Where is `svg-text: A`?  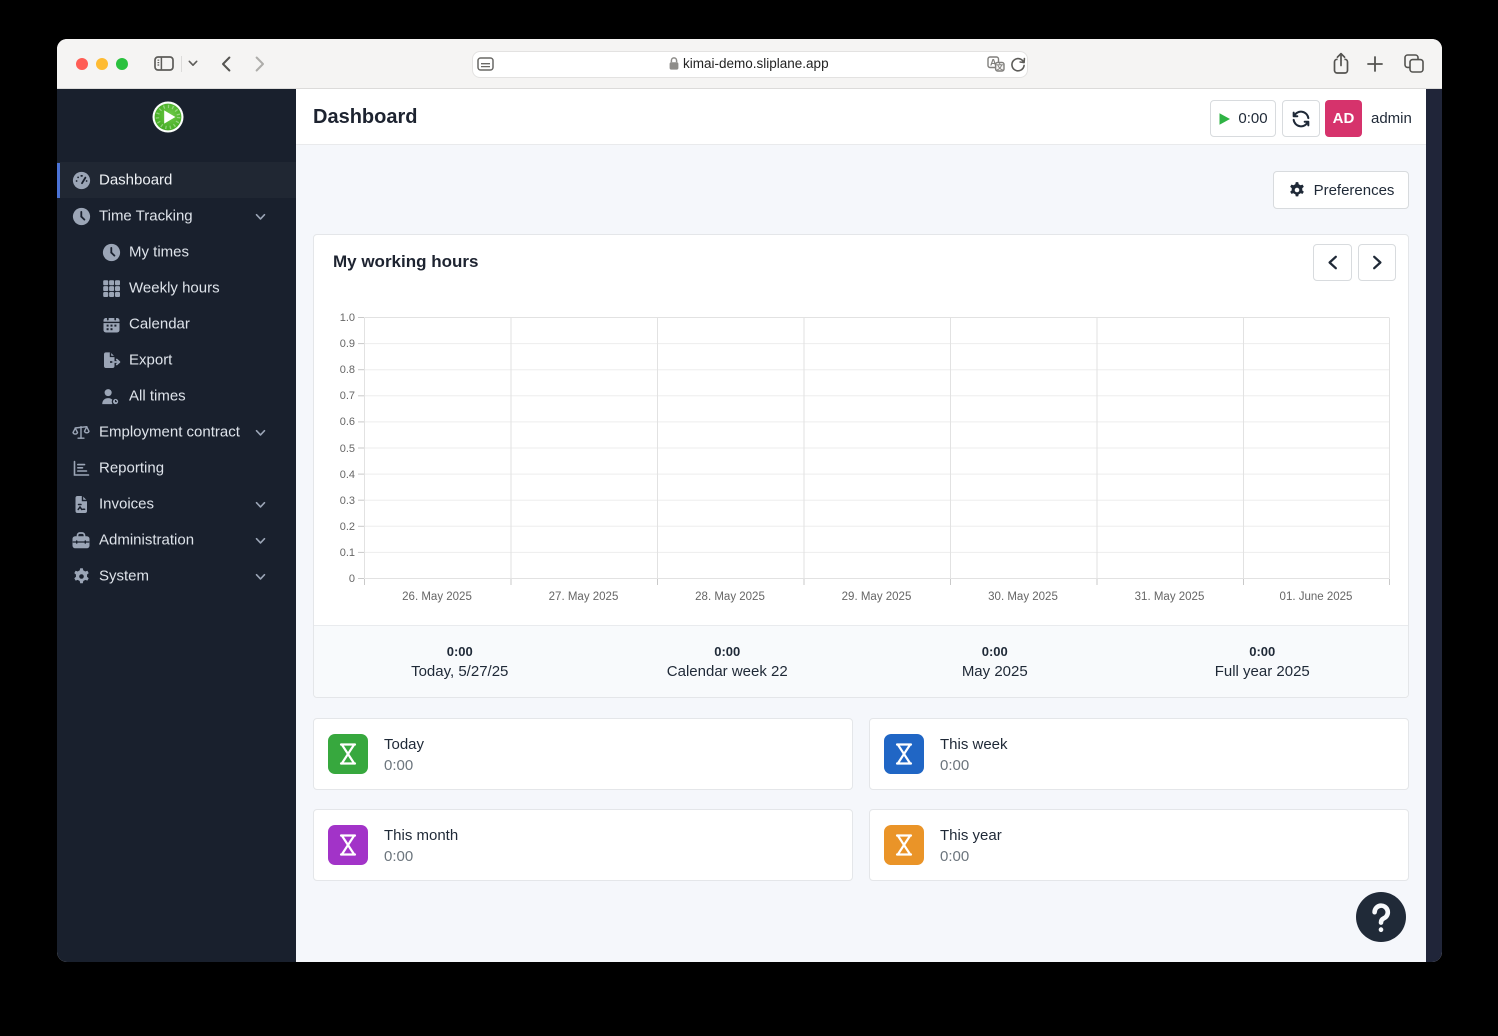 svg-text: A is located at coordinates (993, 63).